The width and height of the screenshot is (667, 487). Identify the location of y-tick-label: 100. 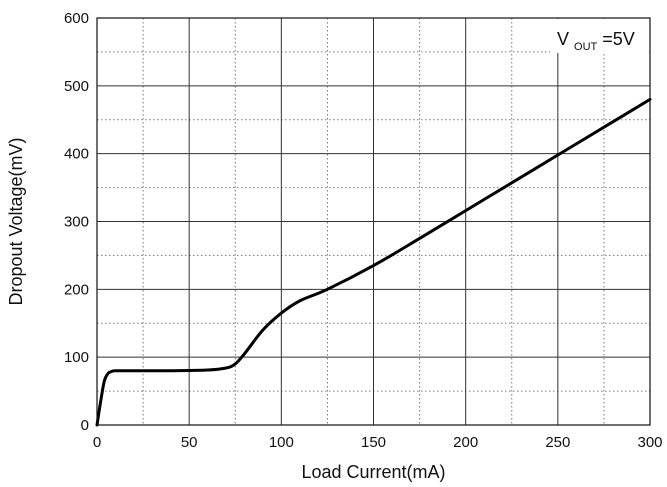
(76, 357).